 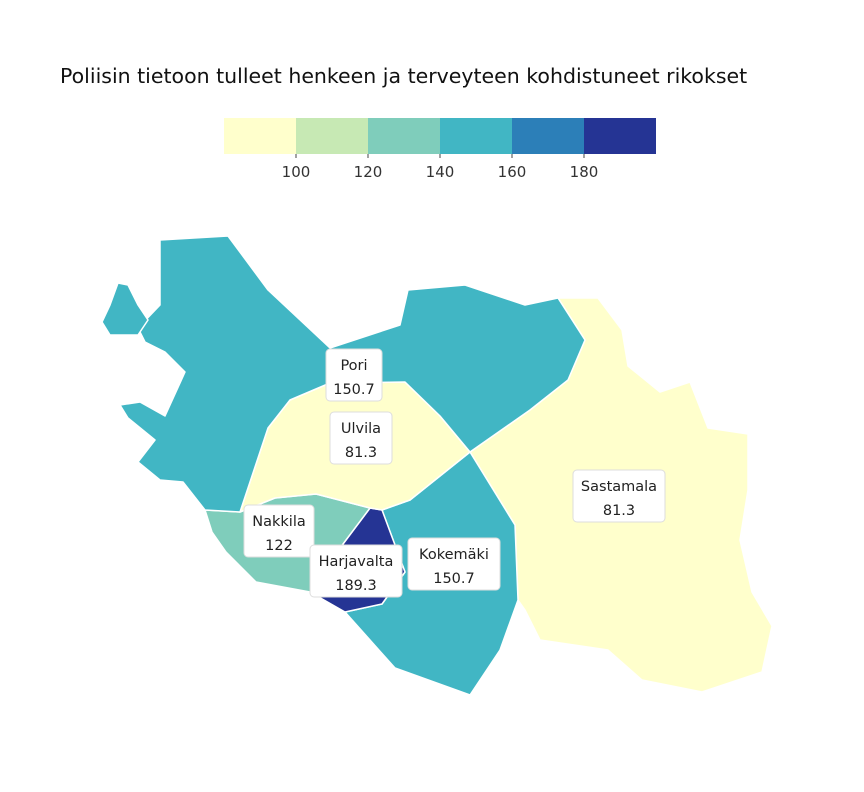 I want to click on region-pori-island, so click(x=125, y=309).